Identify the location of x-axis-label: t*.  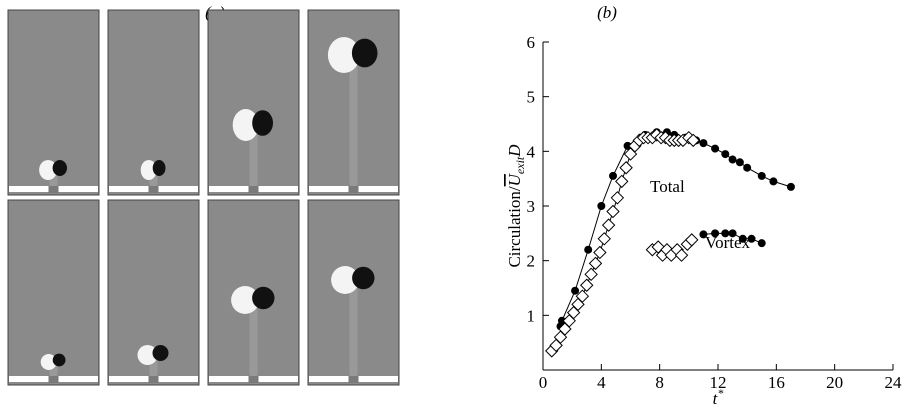
(718, 397).